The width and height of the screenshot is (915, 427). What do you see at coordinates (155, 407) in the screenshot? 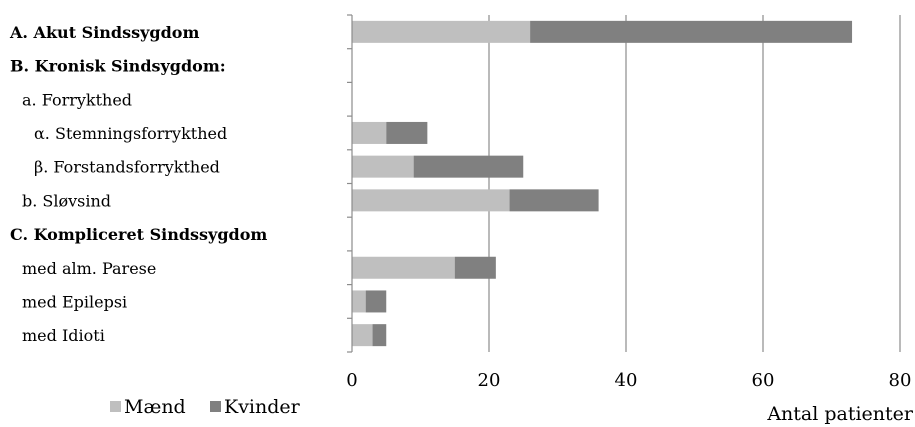
I see `legend-label: Mænd` at bounding box center [155, 407].